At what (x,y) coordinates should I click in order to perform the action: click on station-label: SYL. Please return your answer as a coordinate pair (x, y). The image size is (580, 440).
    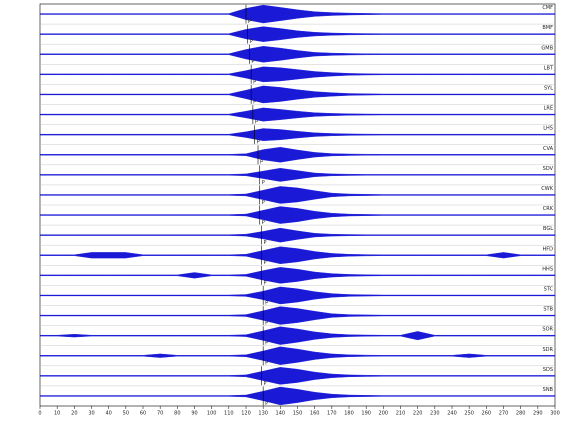
    Looking at the image, I should click on (548, 89).